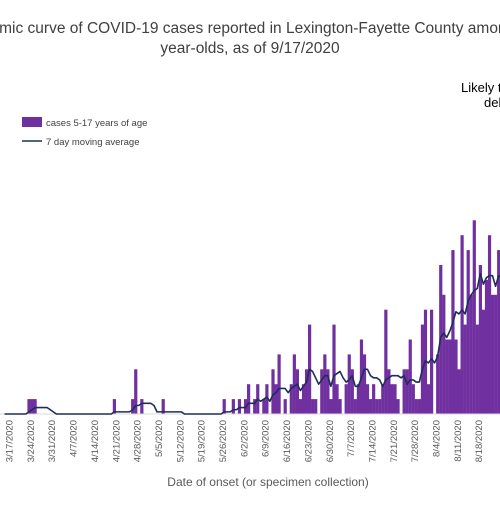  What do you see at coordinates (32, 122) in the screenshot?
I see `legend-bar-swatch` at bounding box center [32, 122].